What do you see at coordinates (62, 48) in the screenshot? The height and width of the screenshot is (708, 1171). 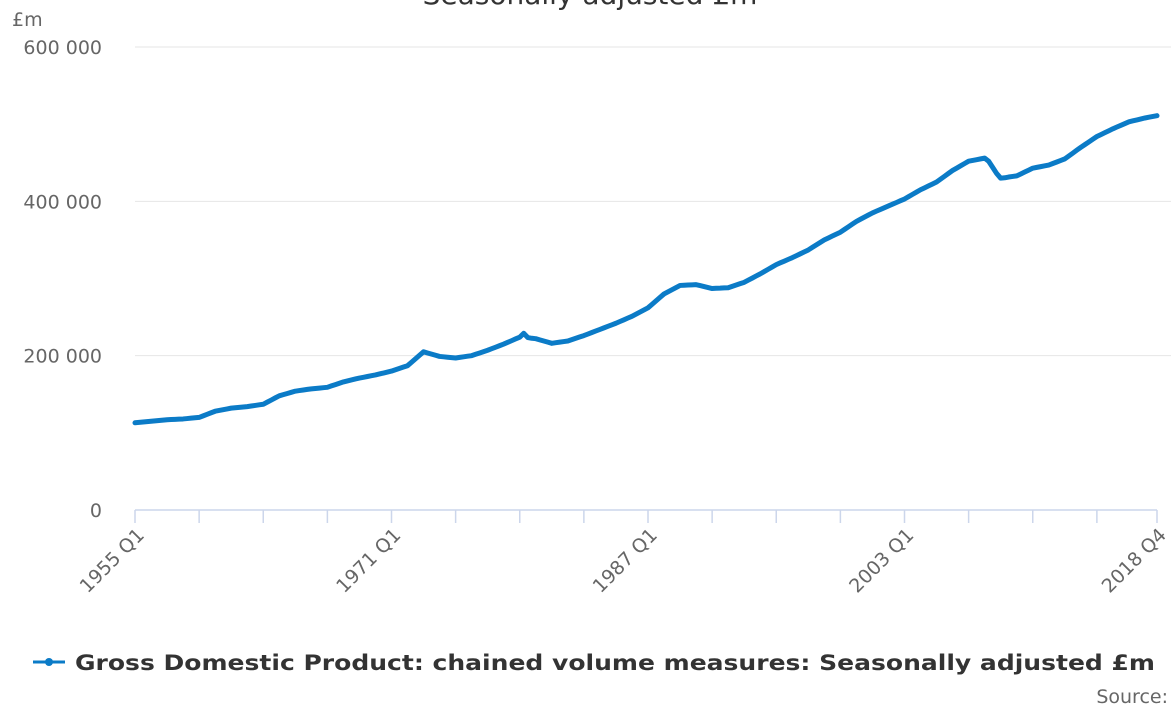 I see `y-tick-label: 600 000` at bounding box center [62, 48].